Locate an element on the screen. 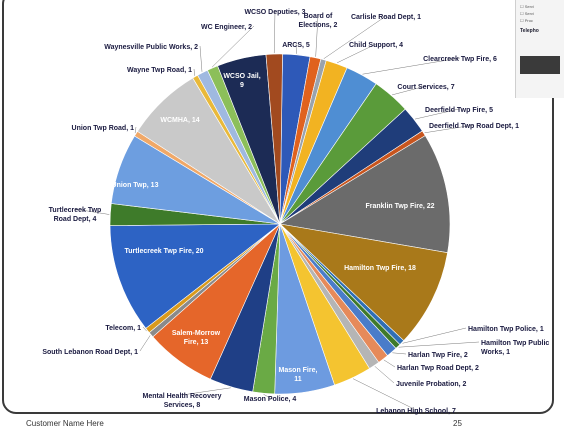 The image size is (564, 430). slice-label: Telecom, 1 is located at coordinates (123, 328).